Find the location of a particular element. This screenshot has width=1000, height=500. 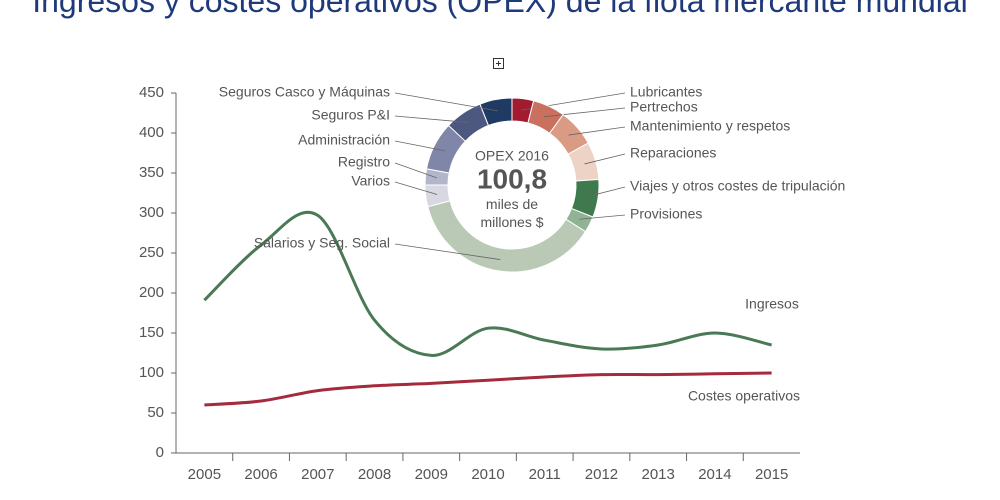

donut-label: Provisiones is located at coordinates (666, 214).